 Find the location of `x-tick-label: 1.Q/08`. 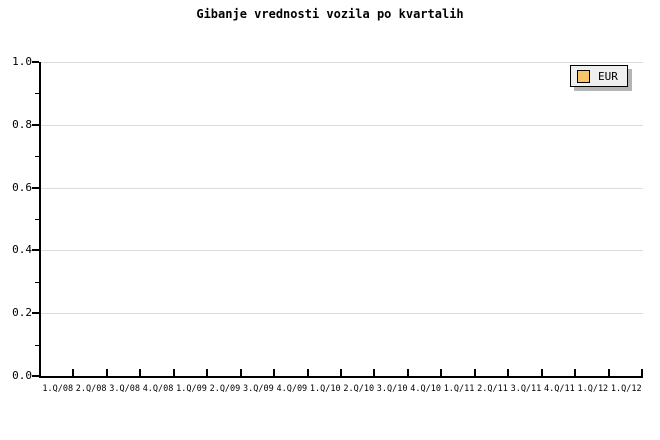

x-tick-label: 1.Q/08 is located at coordinates (58, 389).